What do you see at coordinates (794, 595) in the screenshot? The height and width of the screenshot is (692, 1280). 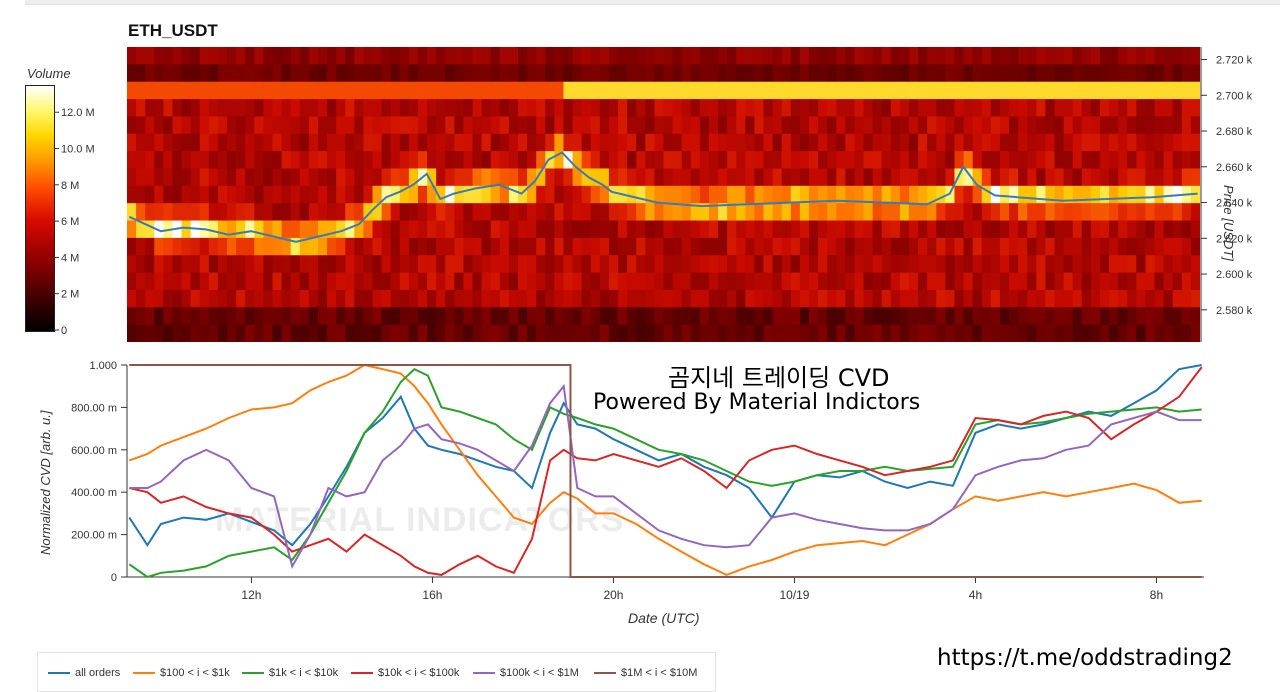 I see `x-tick-label: 10/19` at bounding box center [794, 595].